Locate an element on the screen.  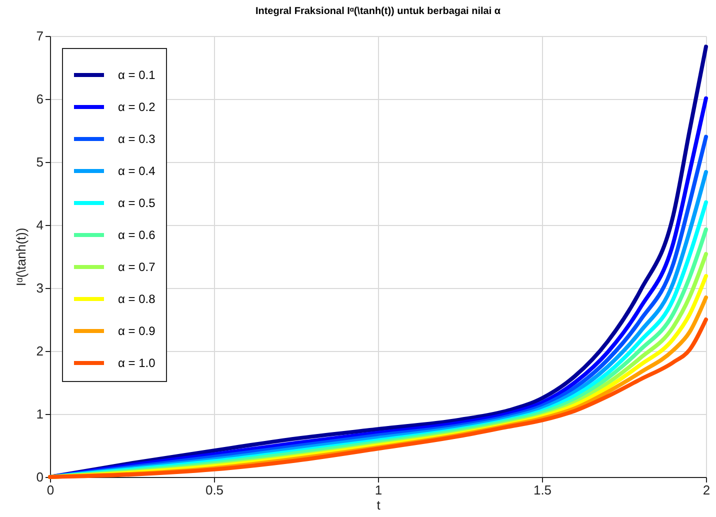
legend-label: α = 0.4 is located at coordinates (137, 171).